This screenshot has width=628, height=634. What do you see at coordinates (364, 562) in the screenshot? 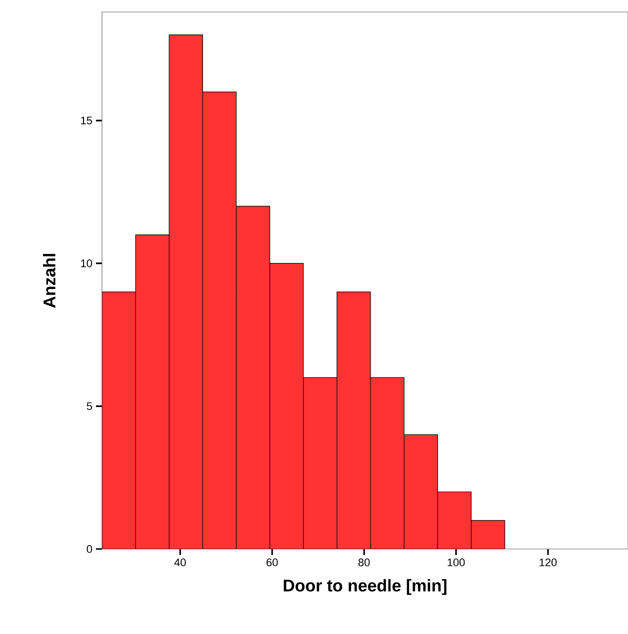
I see `x-tick-label: 80` at bounding box center [364, 562].